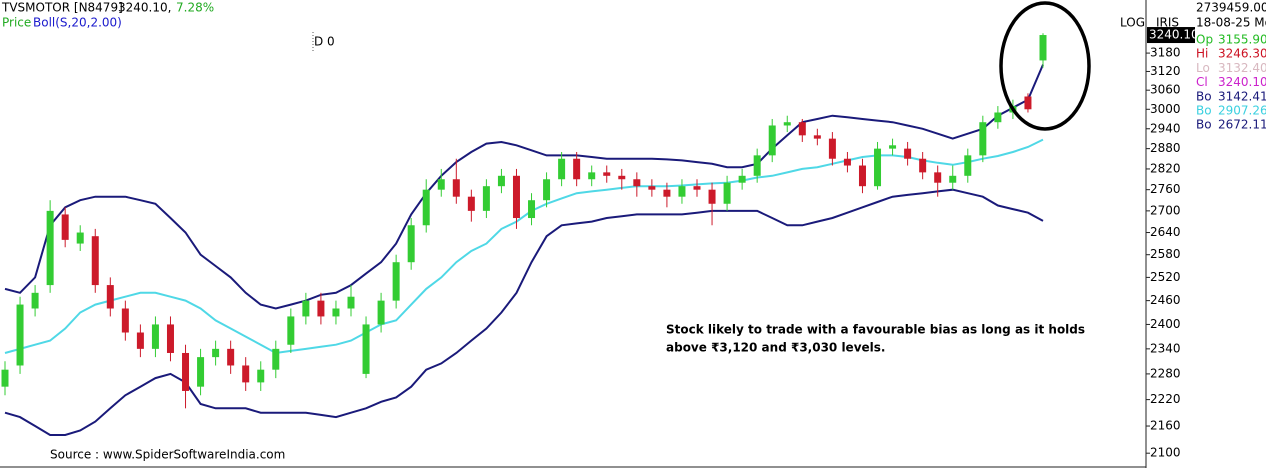 The width and height of the screenshot is (1266, 470). What do you see at coordinates (1204, 40) in the screenshot?
I see `panel-label: Op` at bounding box center [1204, 40].